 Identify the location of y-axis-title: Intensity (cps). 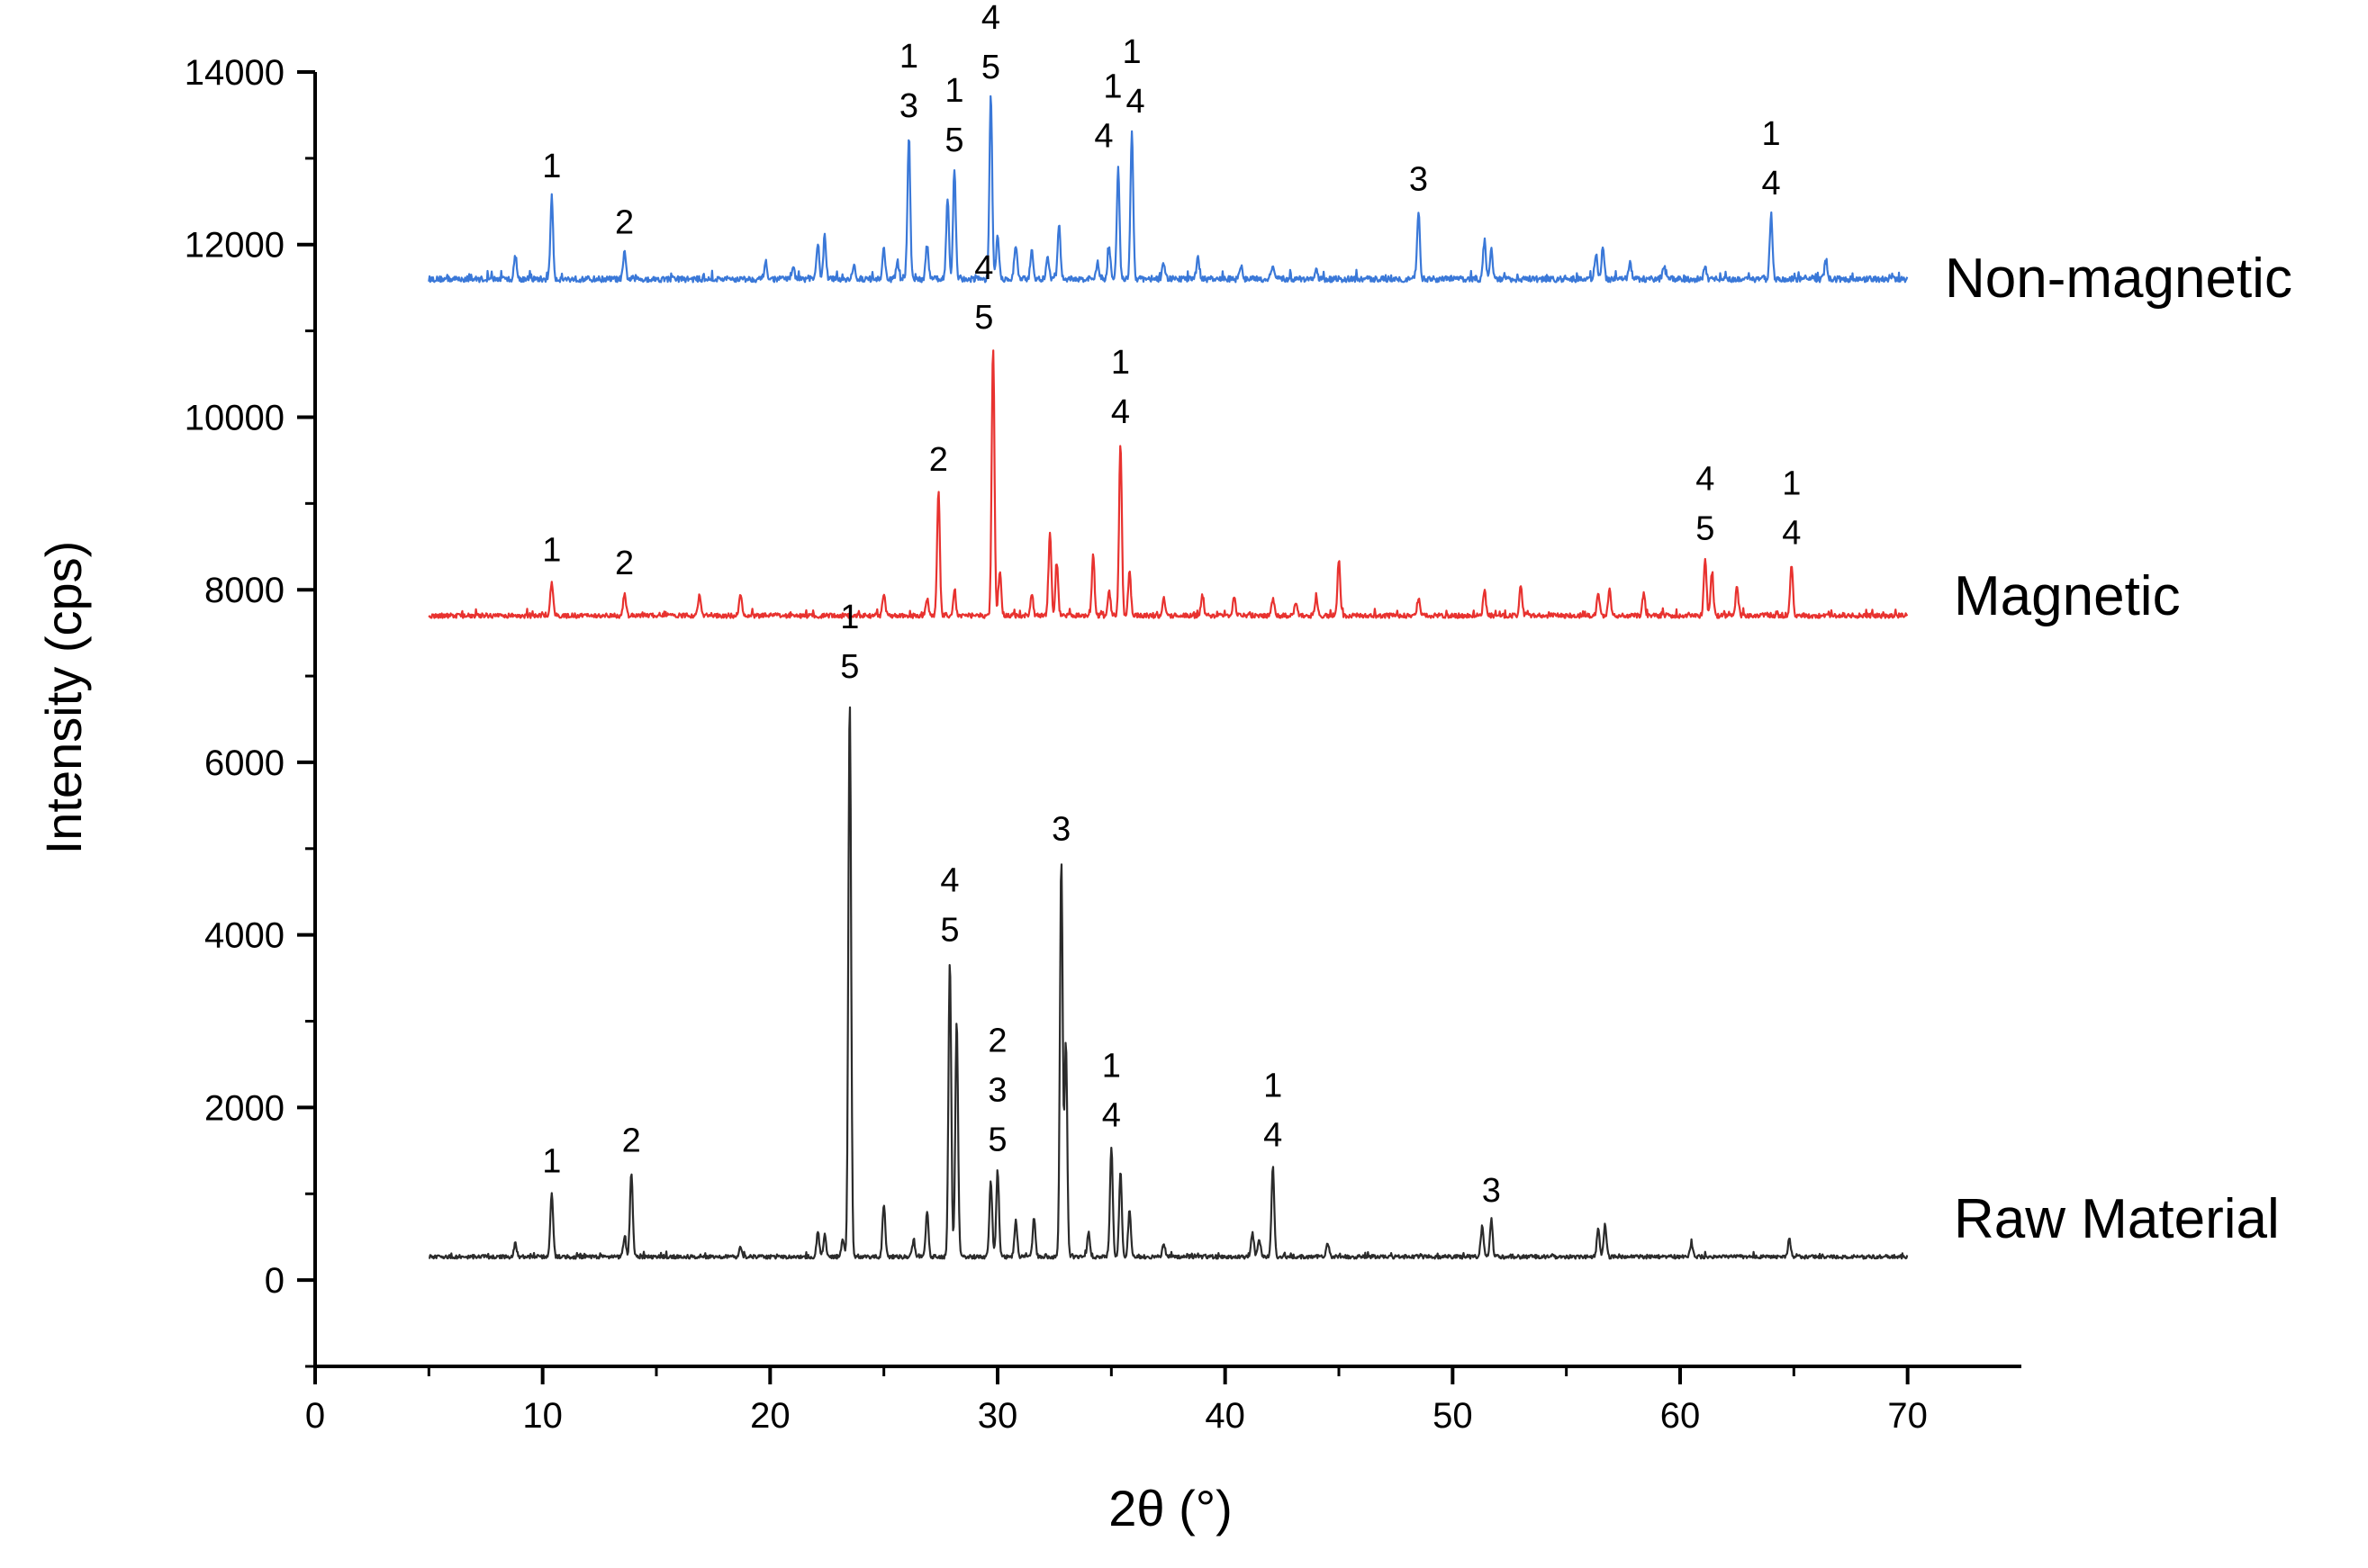
(63, 698).